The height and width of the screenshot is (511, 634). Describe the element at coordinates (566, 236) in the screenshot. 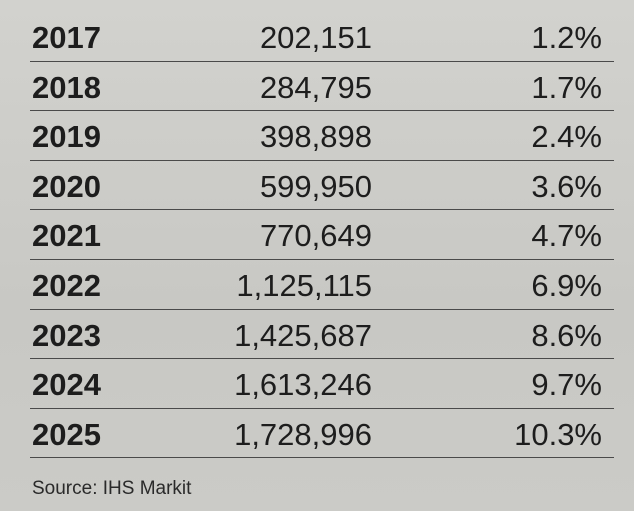

I see `share-cell: 4.7%` at that location.